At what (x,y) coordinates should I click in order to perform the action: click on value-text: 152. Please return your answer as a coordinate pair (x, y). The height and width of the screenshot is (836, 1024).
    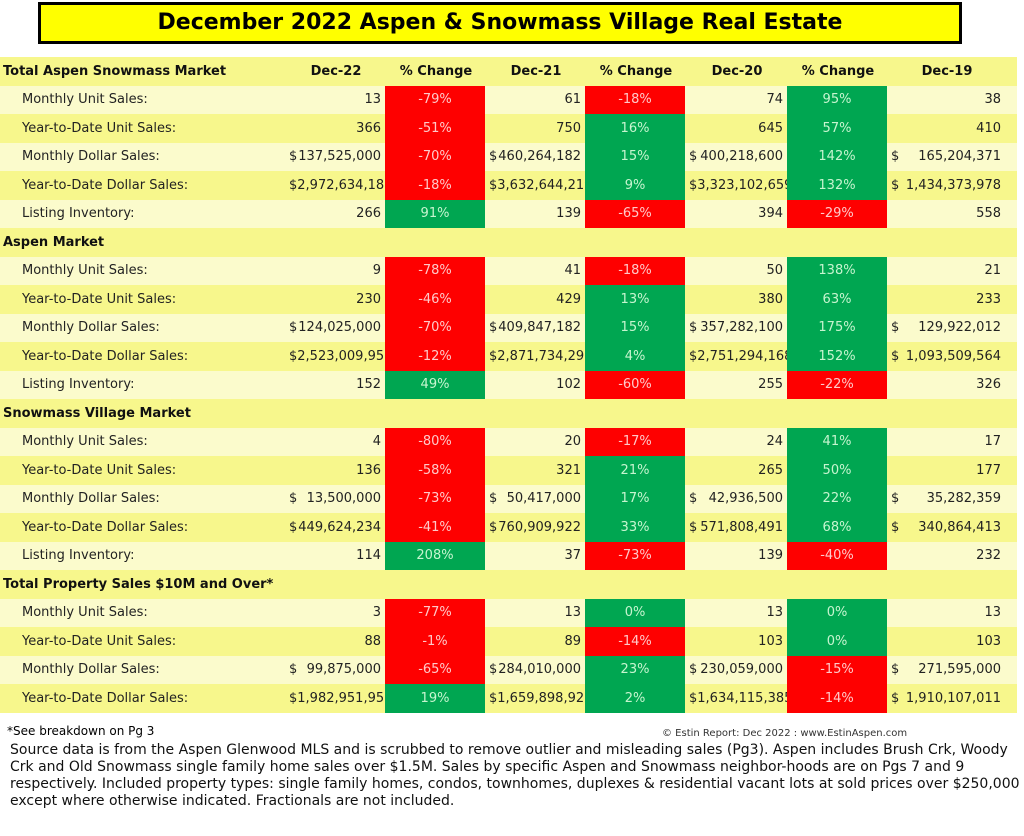
    Looking at the image, I should click on (368, 385).